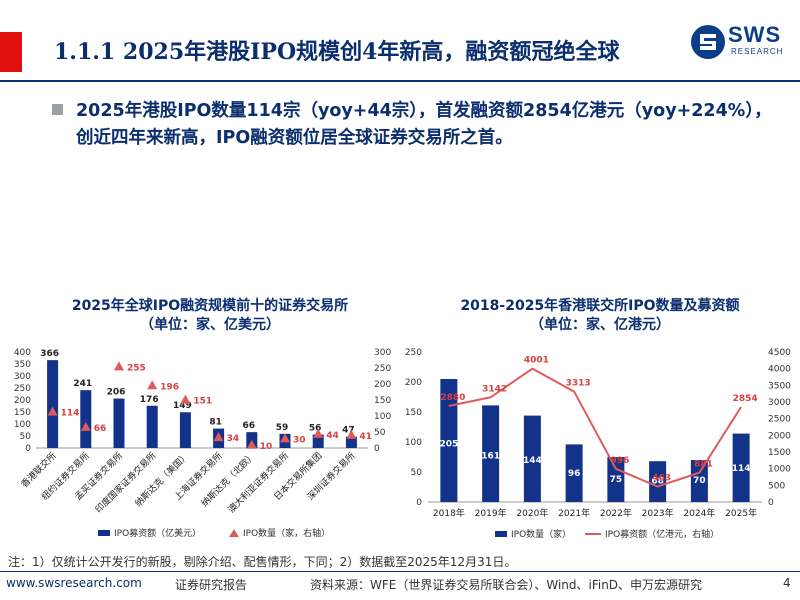  What do you see at coordinates (74, 583) in the screenshot?
I see `website-link: www.swsresearch.com` at bounding box center [74, 583].